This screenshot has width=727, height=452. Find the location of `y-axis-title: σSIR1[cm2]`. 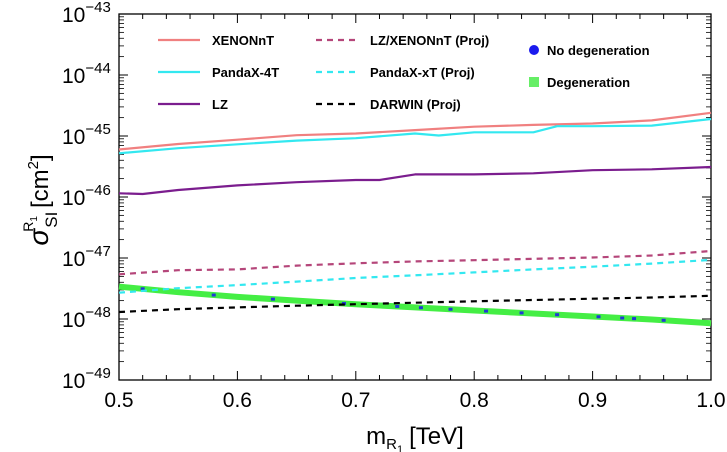

y-axis-title: σSIR1[cm2] is located at coordinates (40, 199).